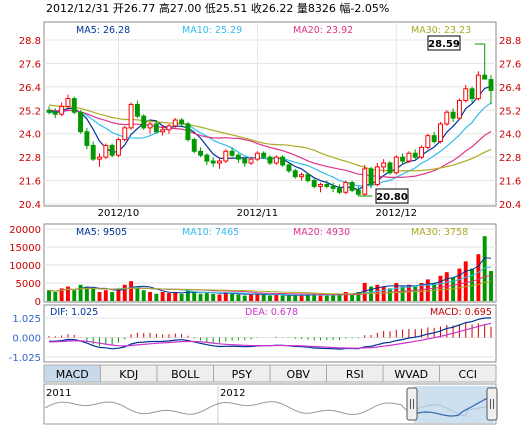  What do you see at coordinates (101, 232) in the screenshot?
I see `volume-ma-label: MA5: 9505` at bounding box center [101, 232].